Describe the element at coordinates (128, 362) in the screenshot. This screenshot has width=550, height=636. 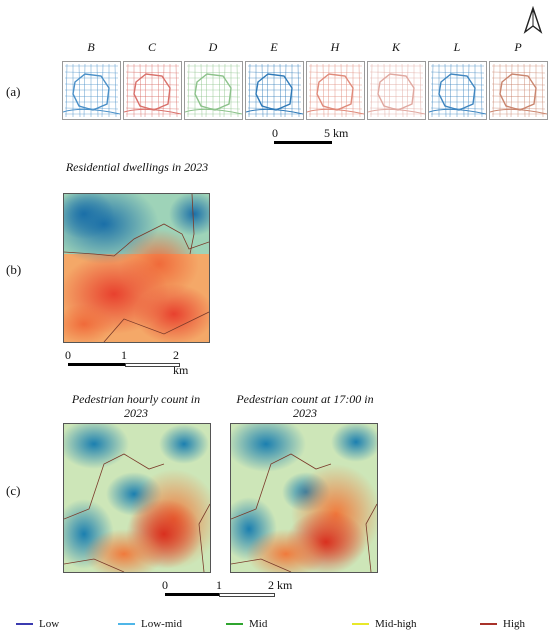
I see `scale-bar-b: 0 1 2 km` at that location.